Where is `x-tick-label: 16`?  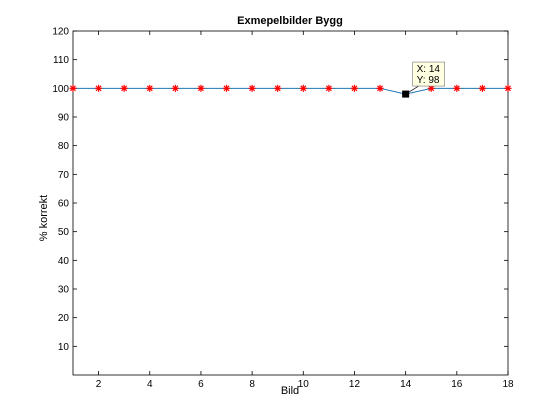 x-tick-label: 16 is located at coordinates (457, 384).